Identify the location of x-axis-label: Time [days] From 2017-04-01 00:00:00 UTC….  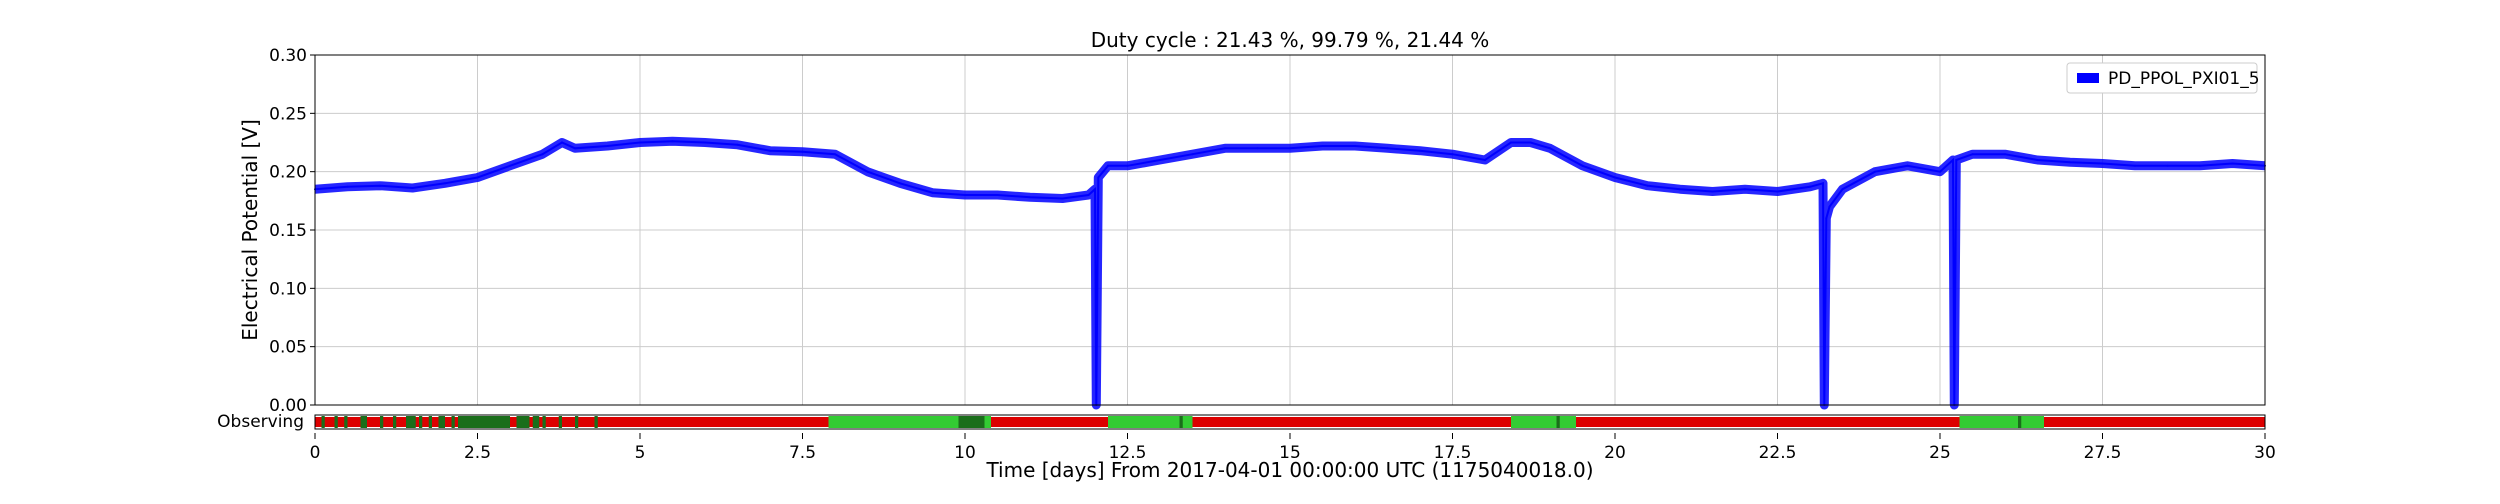
(1289, 470).